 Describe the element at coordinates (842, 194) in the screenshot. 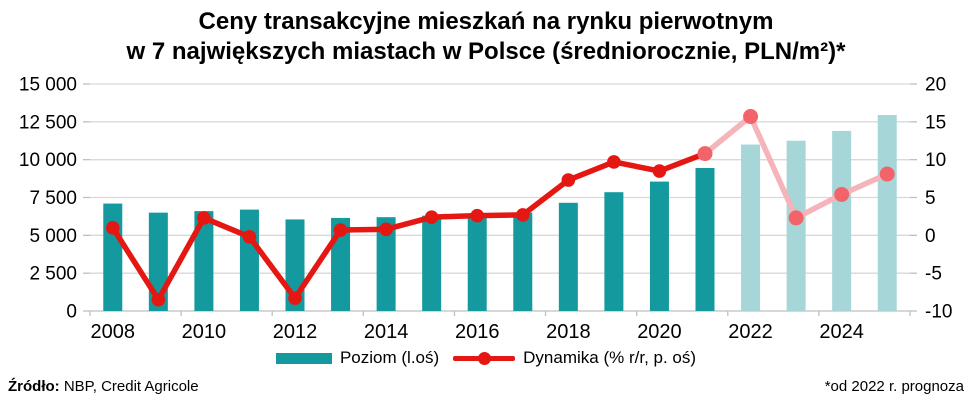

I see `dot-2024` at that location.